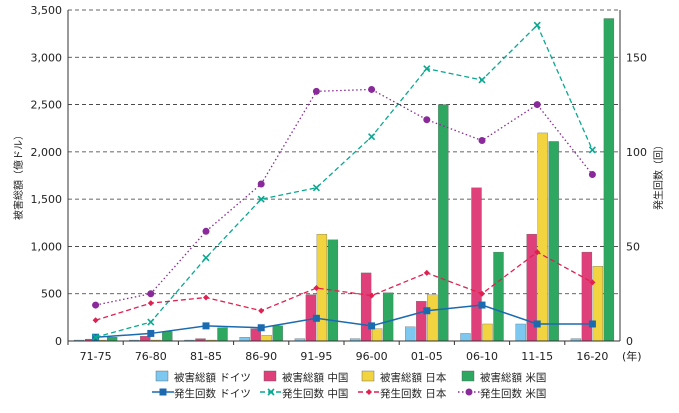  Describe the element at coordinates (592, 356) in the screenshot. I see `x-tick-label: 16-20` at that location.